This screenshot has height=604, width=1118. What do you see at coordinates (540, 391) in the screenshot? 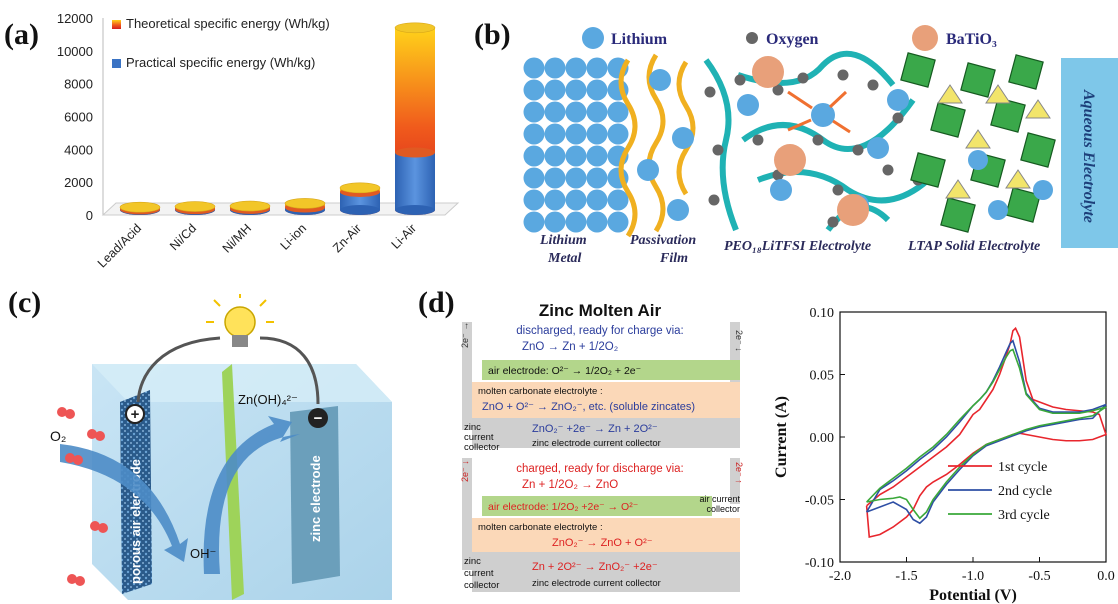
I see `top-molten-label: molten carbonate electrolyte :` at bounding box center [540, 391].